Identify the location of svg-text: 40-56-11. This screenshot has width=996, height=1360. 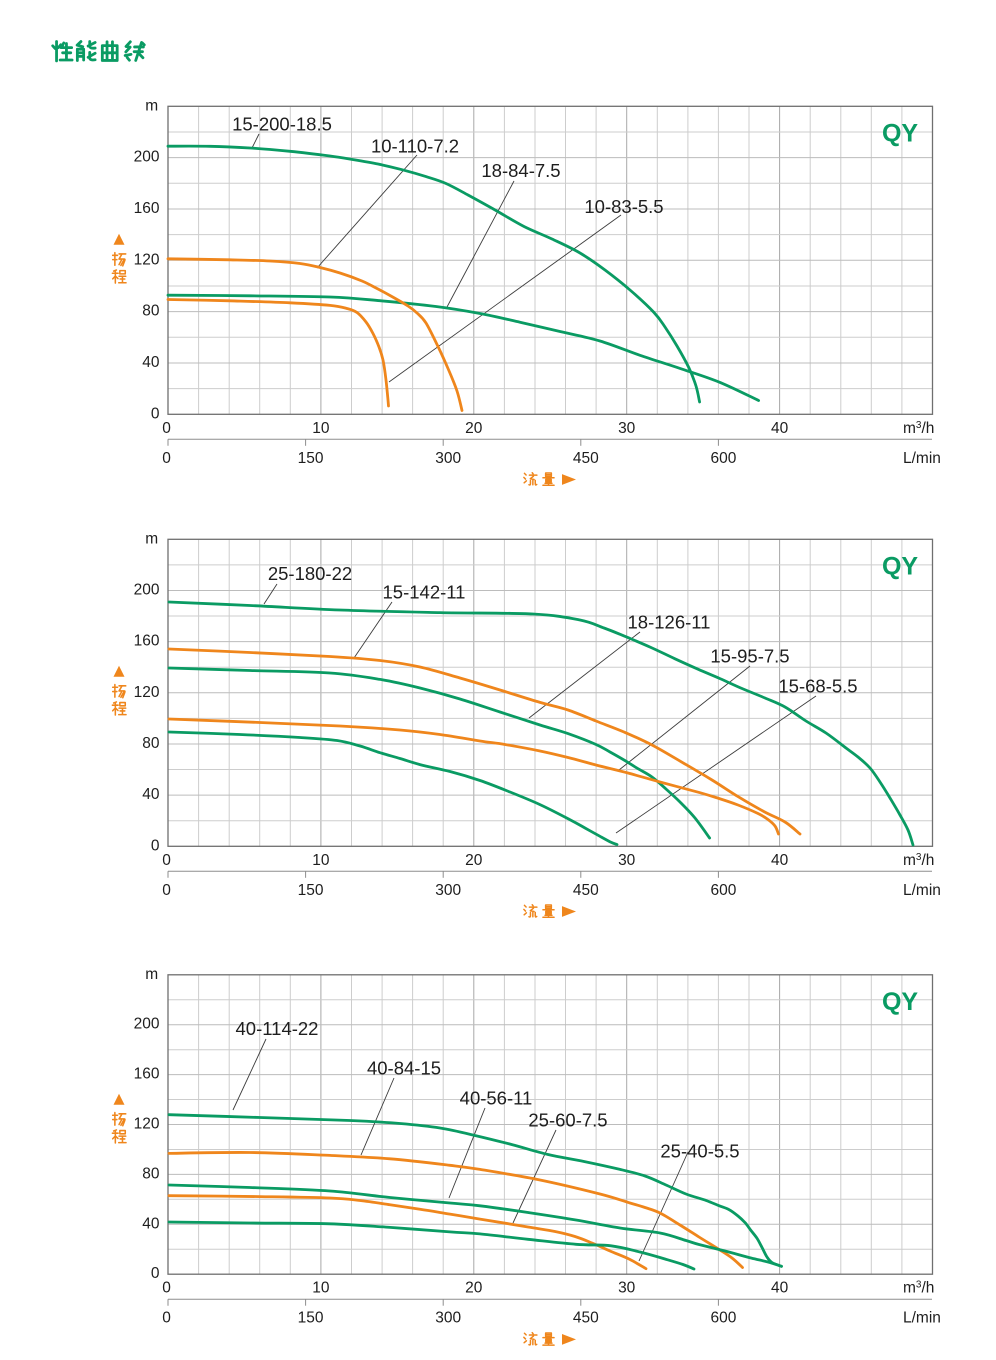
(496, 1098).